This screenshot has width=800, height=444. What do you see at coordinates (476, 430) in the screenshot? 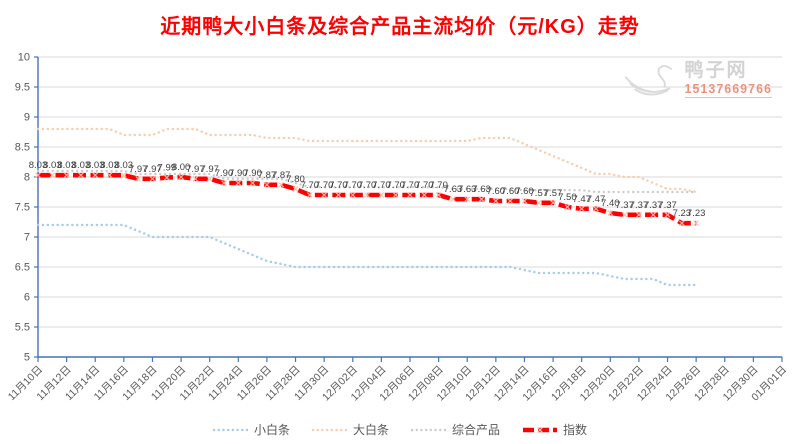
I see `legend-label: 综合产品` at bounding box center [476, 430].